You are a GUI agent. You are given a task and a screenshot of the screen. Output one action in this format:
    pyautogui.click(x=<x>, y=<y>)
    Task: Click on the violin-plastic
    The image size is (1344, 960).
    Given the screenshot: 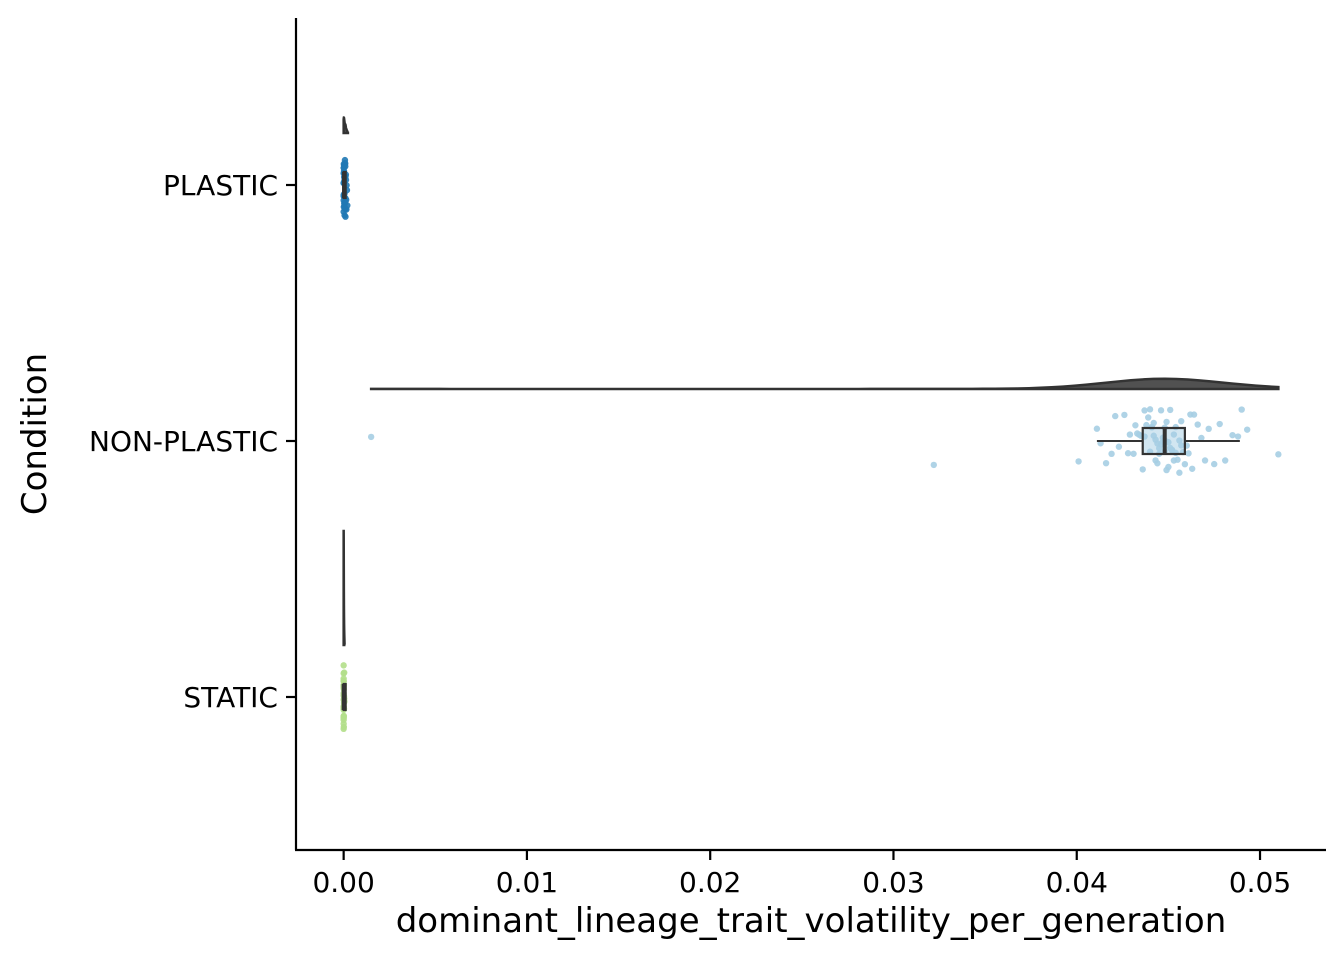 What is the action you would take?
    pyautogui.click(x=346, y=125)
    